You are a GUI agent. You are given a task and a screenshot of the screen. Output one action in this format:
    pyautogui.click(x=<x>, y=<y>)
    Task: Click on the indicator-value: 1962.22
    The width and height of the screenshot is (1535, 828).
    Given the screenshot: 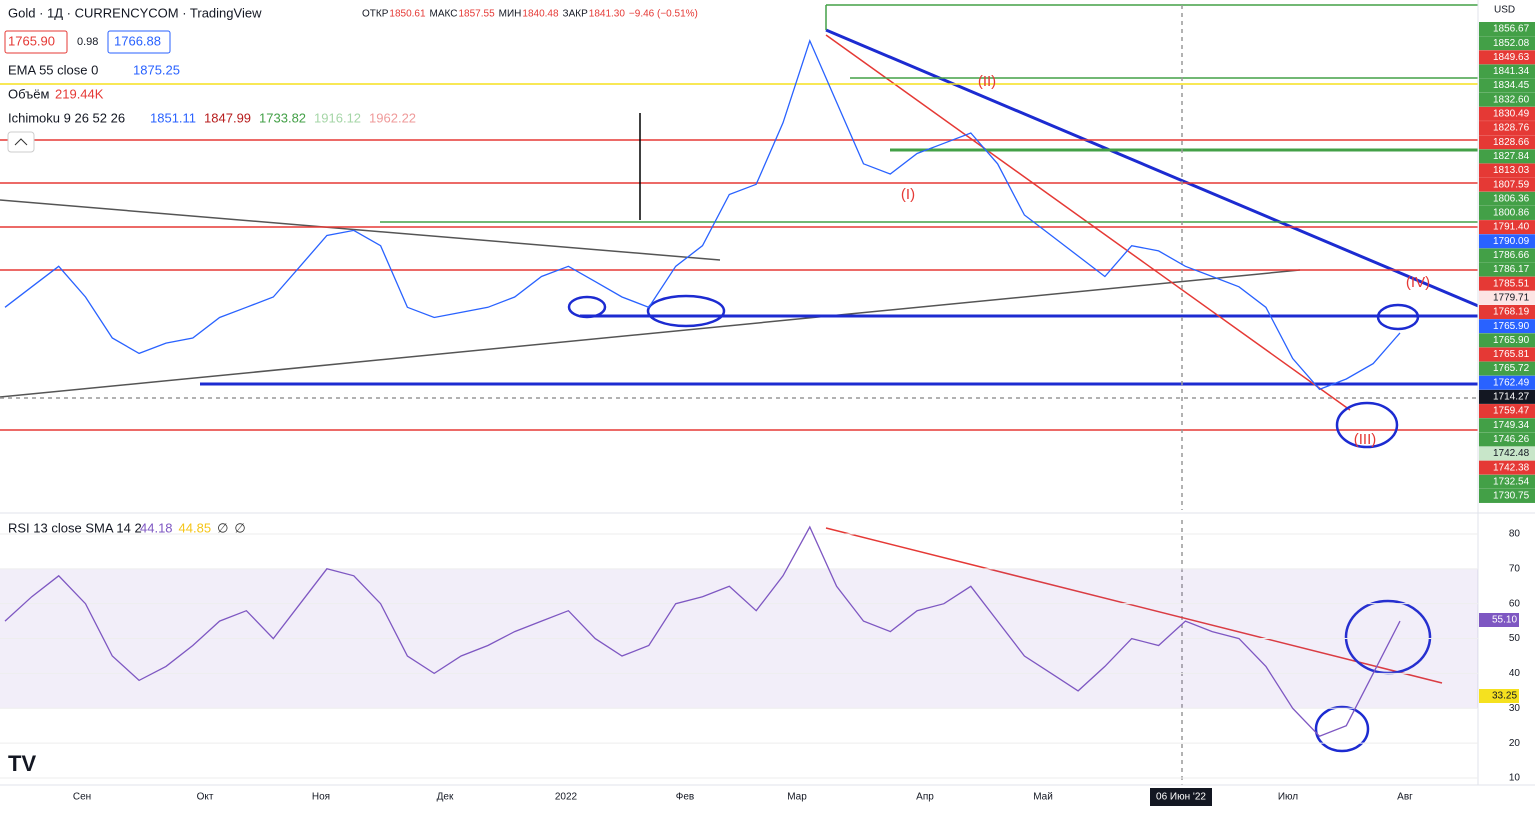 What is the action you would take?
    pyautogui.click(x=392, y=117)
    